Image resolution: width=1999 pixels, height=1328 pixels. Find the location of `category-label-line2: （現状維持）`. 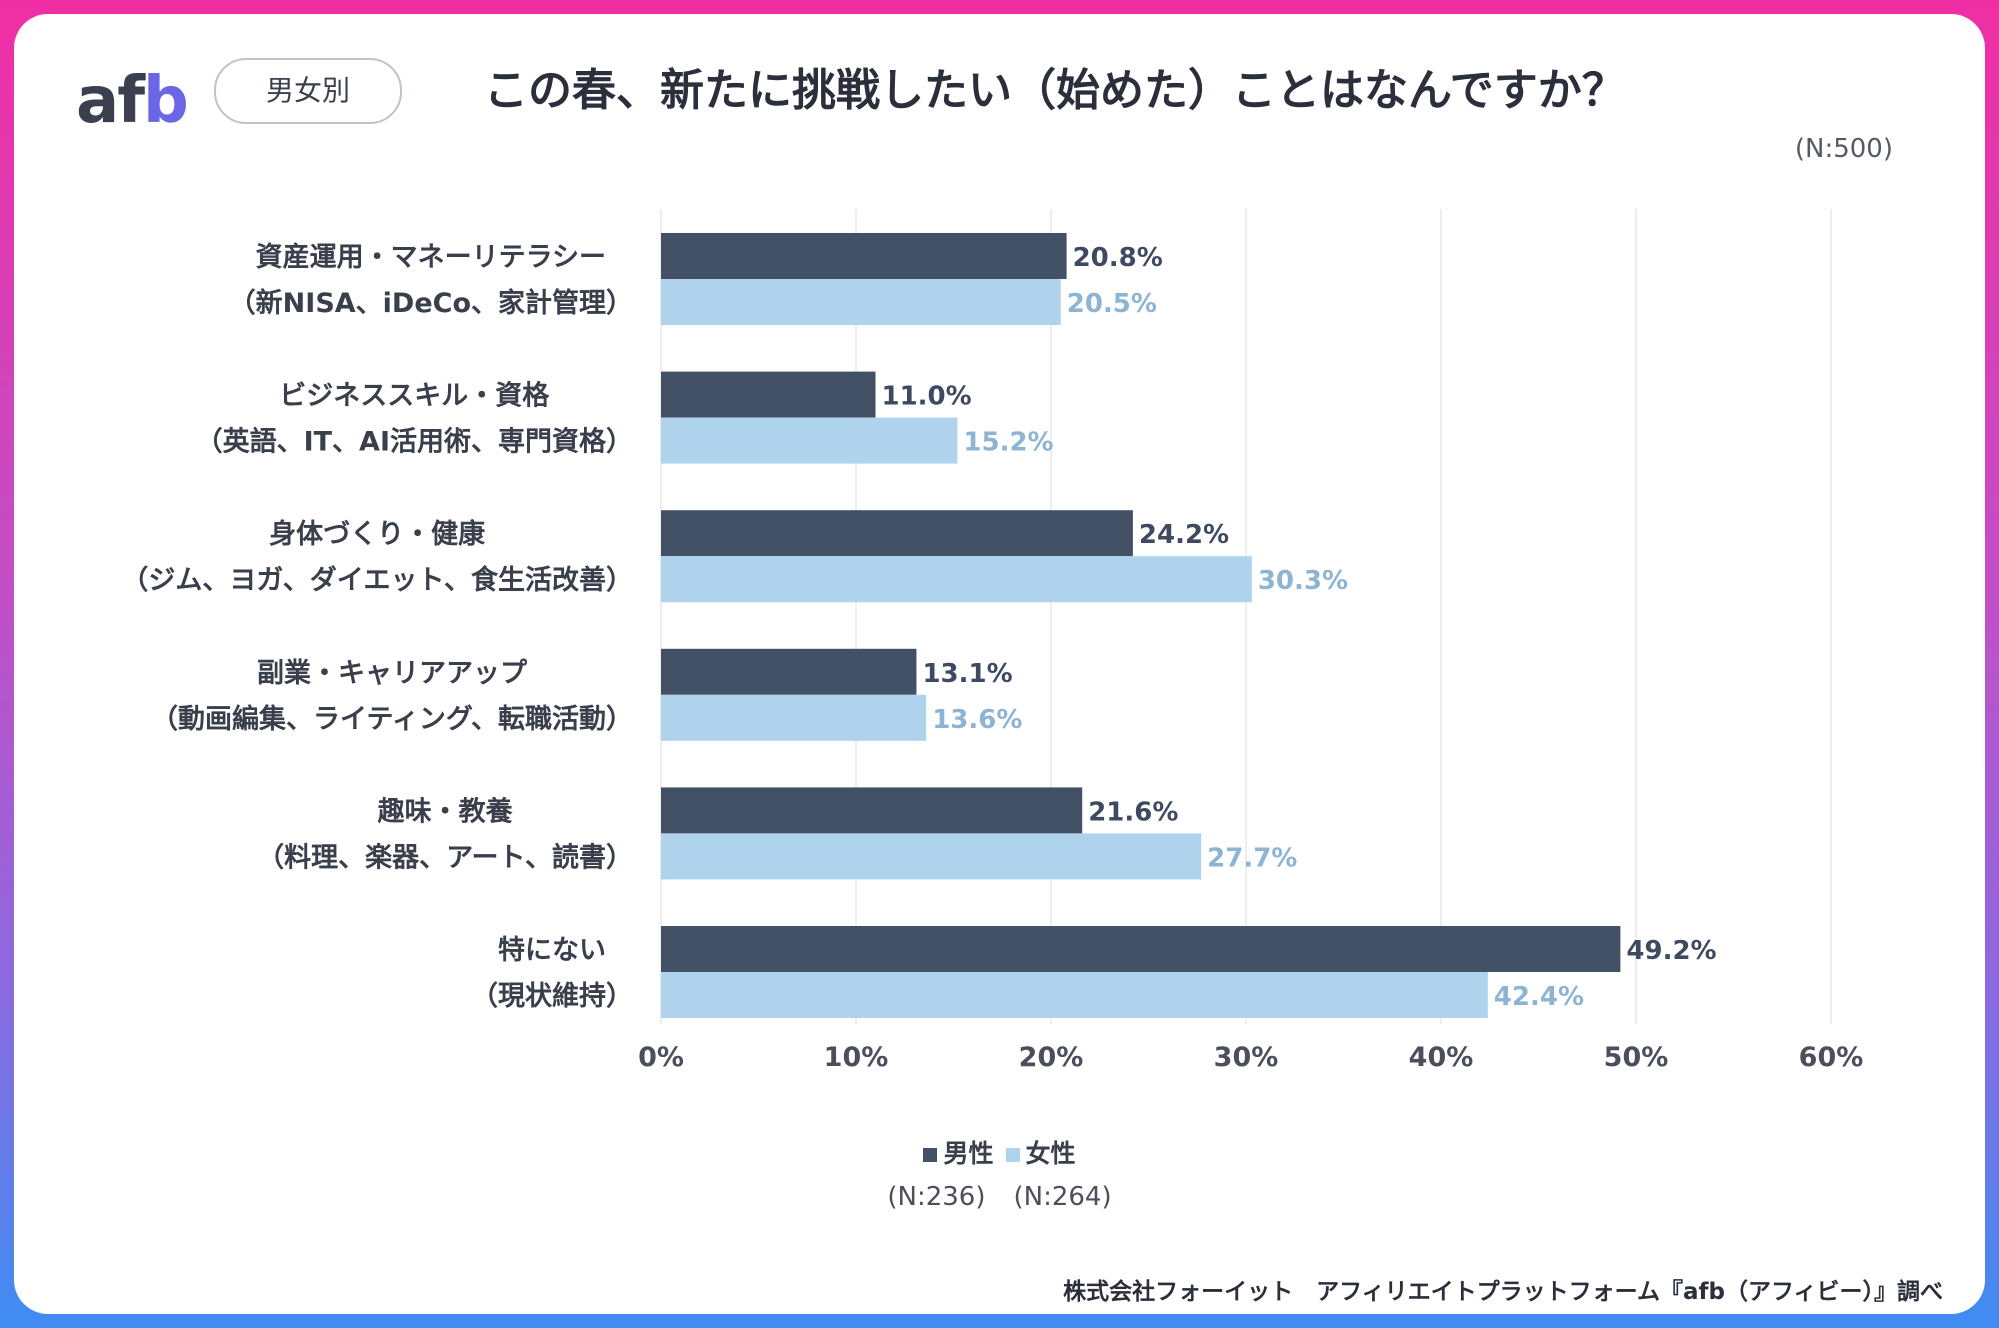

category-label-line2: （現状維持） is located at coordinates (552, 996).